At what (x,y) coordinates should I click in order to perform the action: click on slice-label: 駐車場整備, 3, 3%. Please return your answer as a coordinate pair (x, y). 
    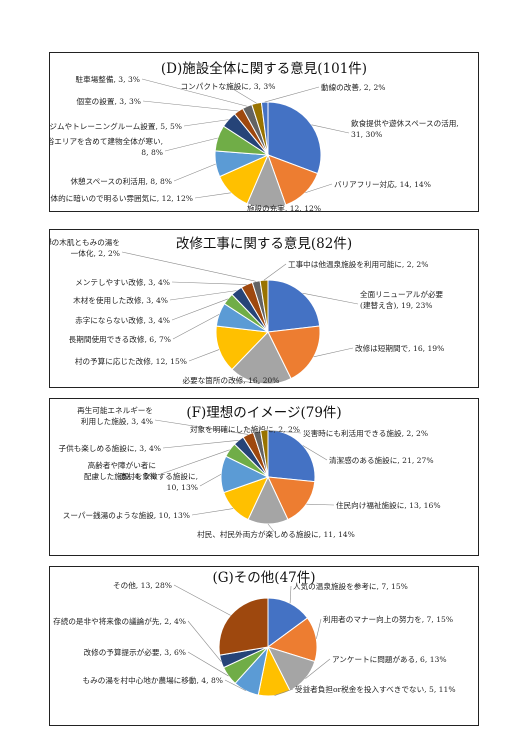
    Looking at the image, I should click on (107, 79).